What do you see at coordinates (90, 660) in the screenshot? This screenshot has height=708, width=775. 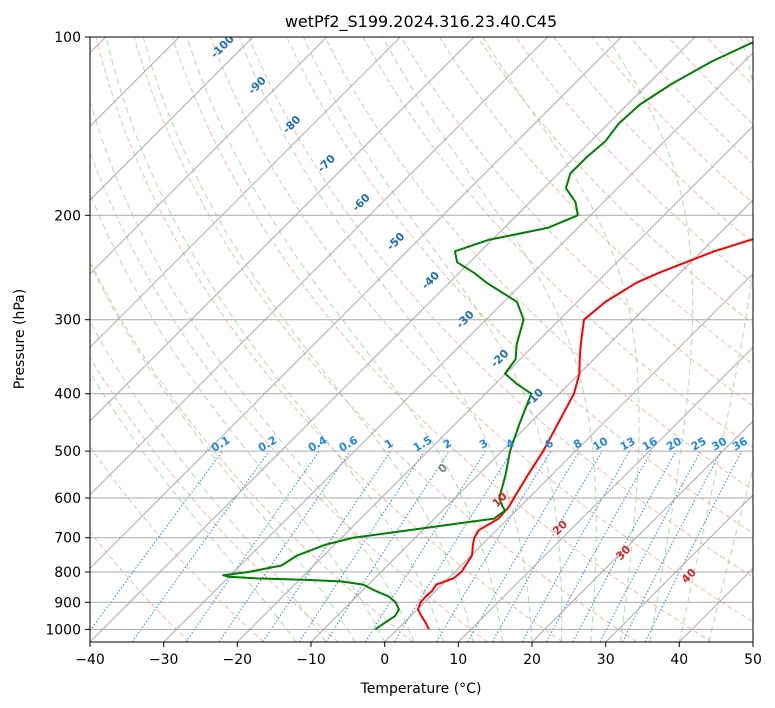 I see `x-tick-label: −40` at bounding box center [90, 660].